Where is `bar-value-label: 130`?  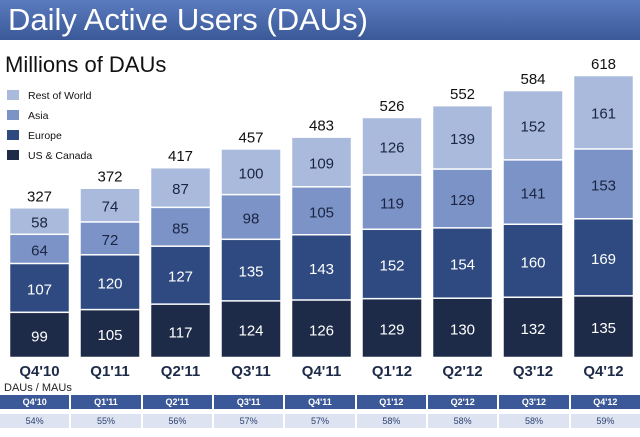
bar-value-label: 130 is located at coordinates (462, 329).